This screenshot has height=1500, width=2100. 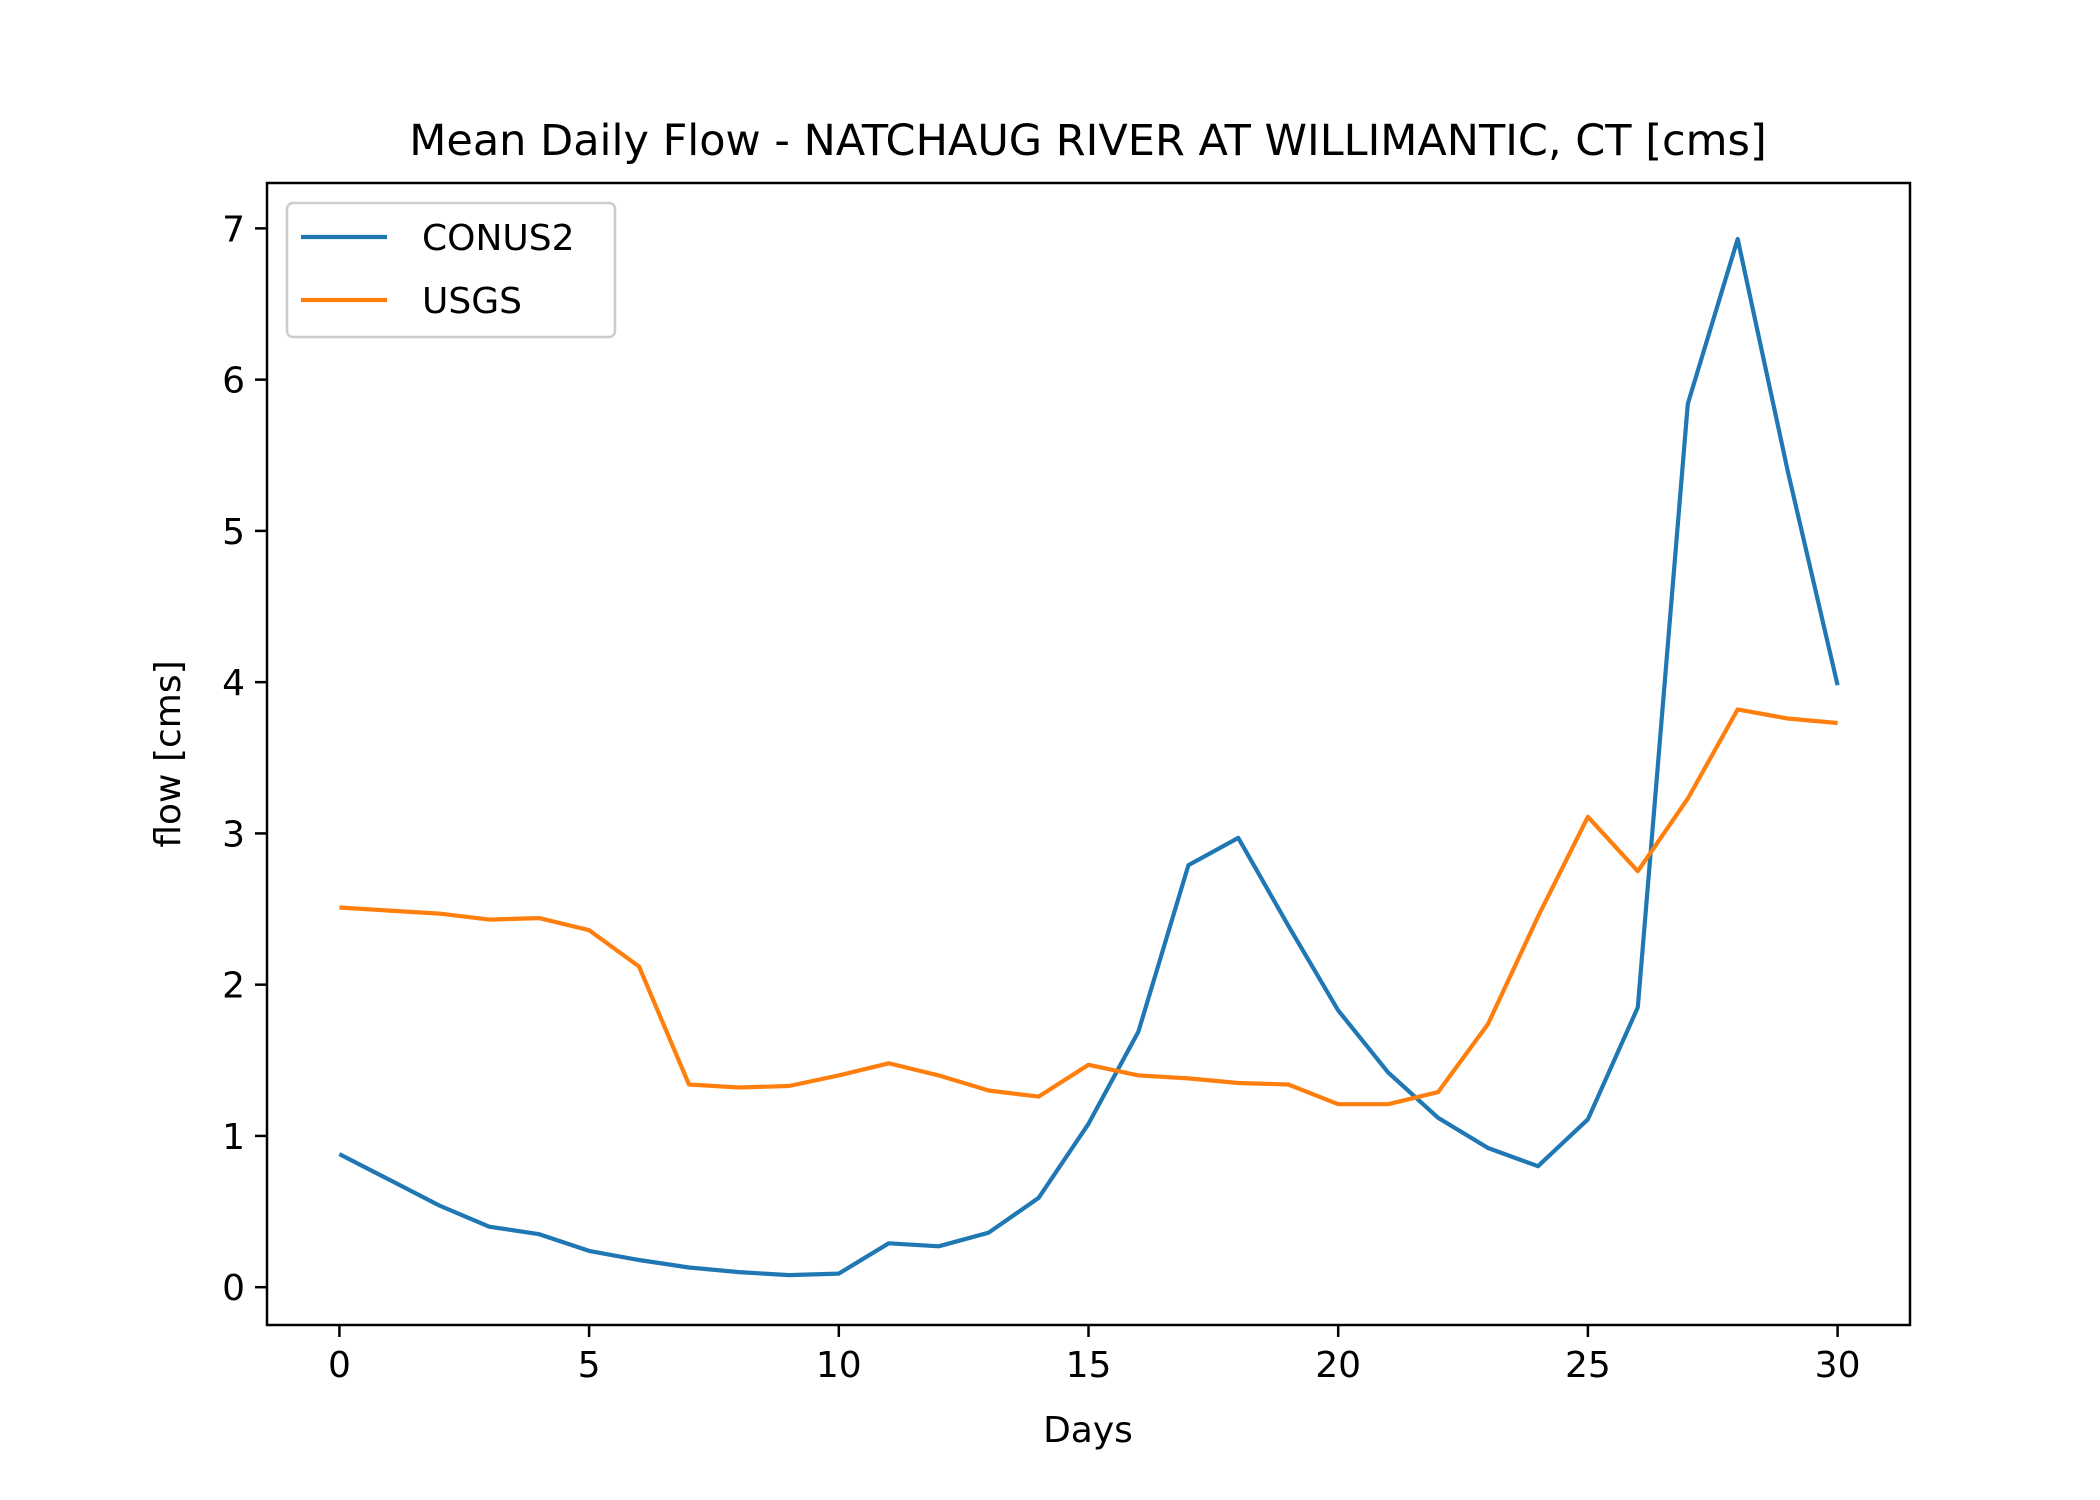 What do you see at coordinates (1838, 1365) in the screenshot?
I see `x-tick-label: 30` at bounding box center [1838, 1365].